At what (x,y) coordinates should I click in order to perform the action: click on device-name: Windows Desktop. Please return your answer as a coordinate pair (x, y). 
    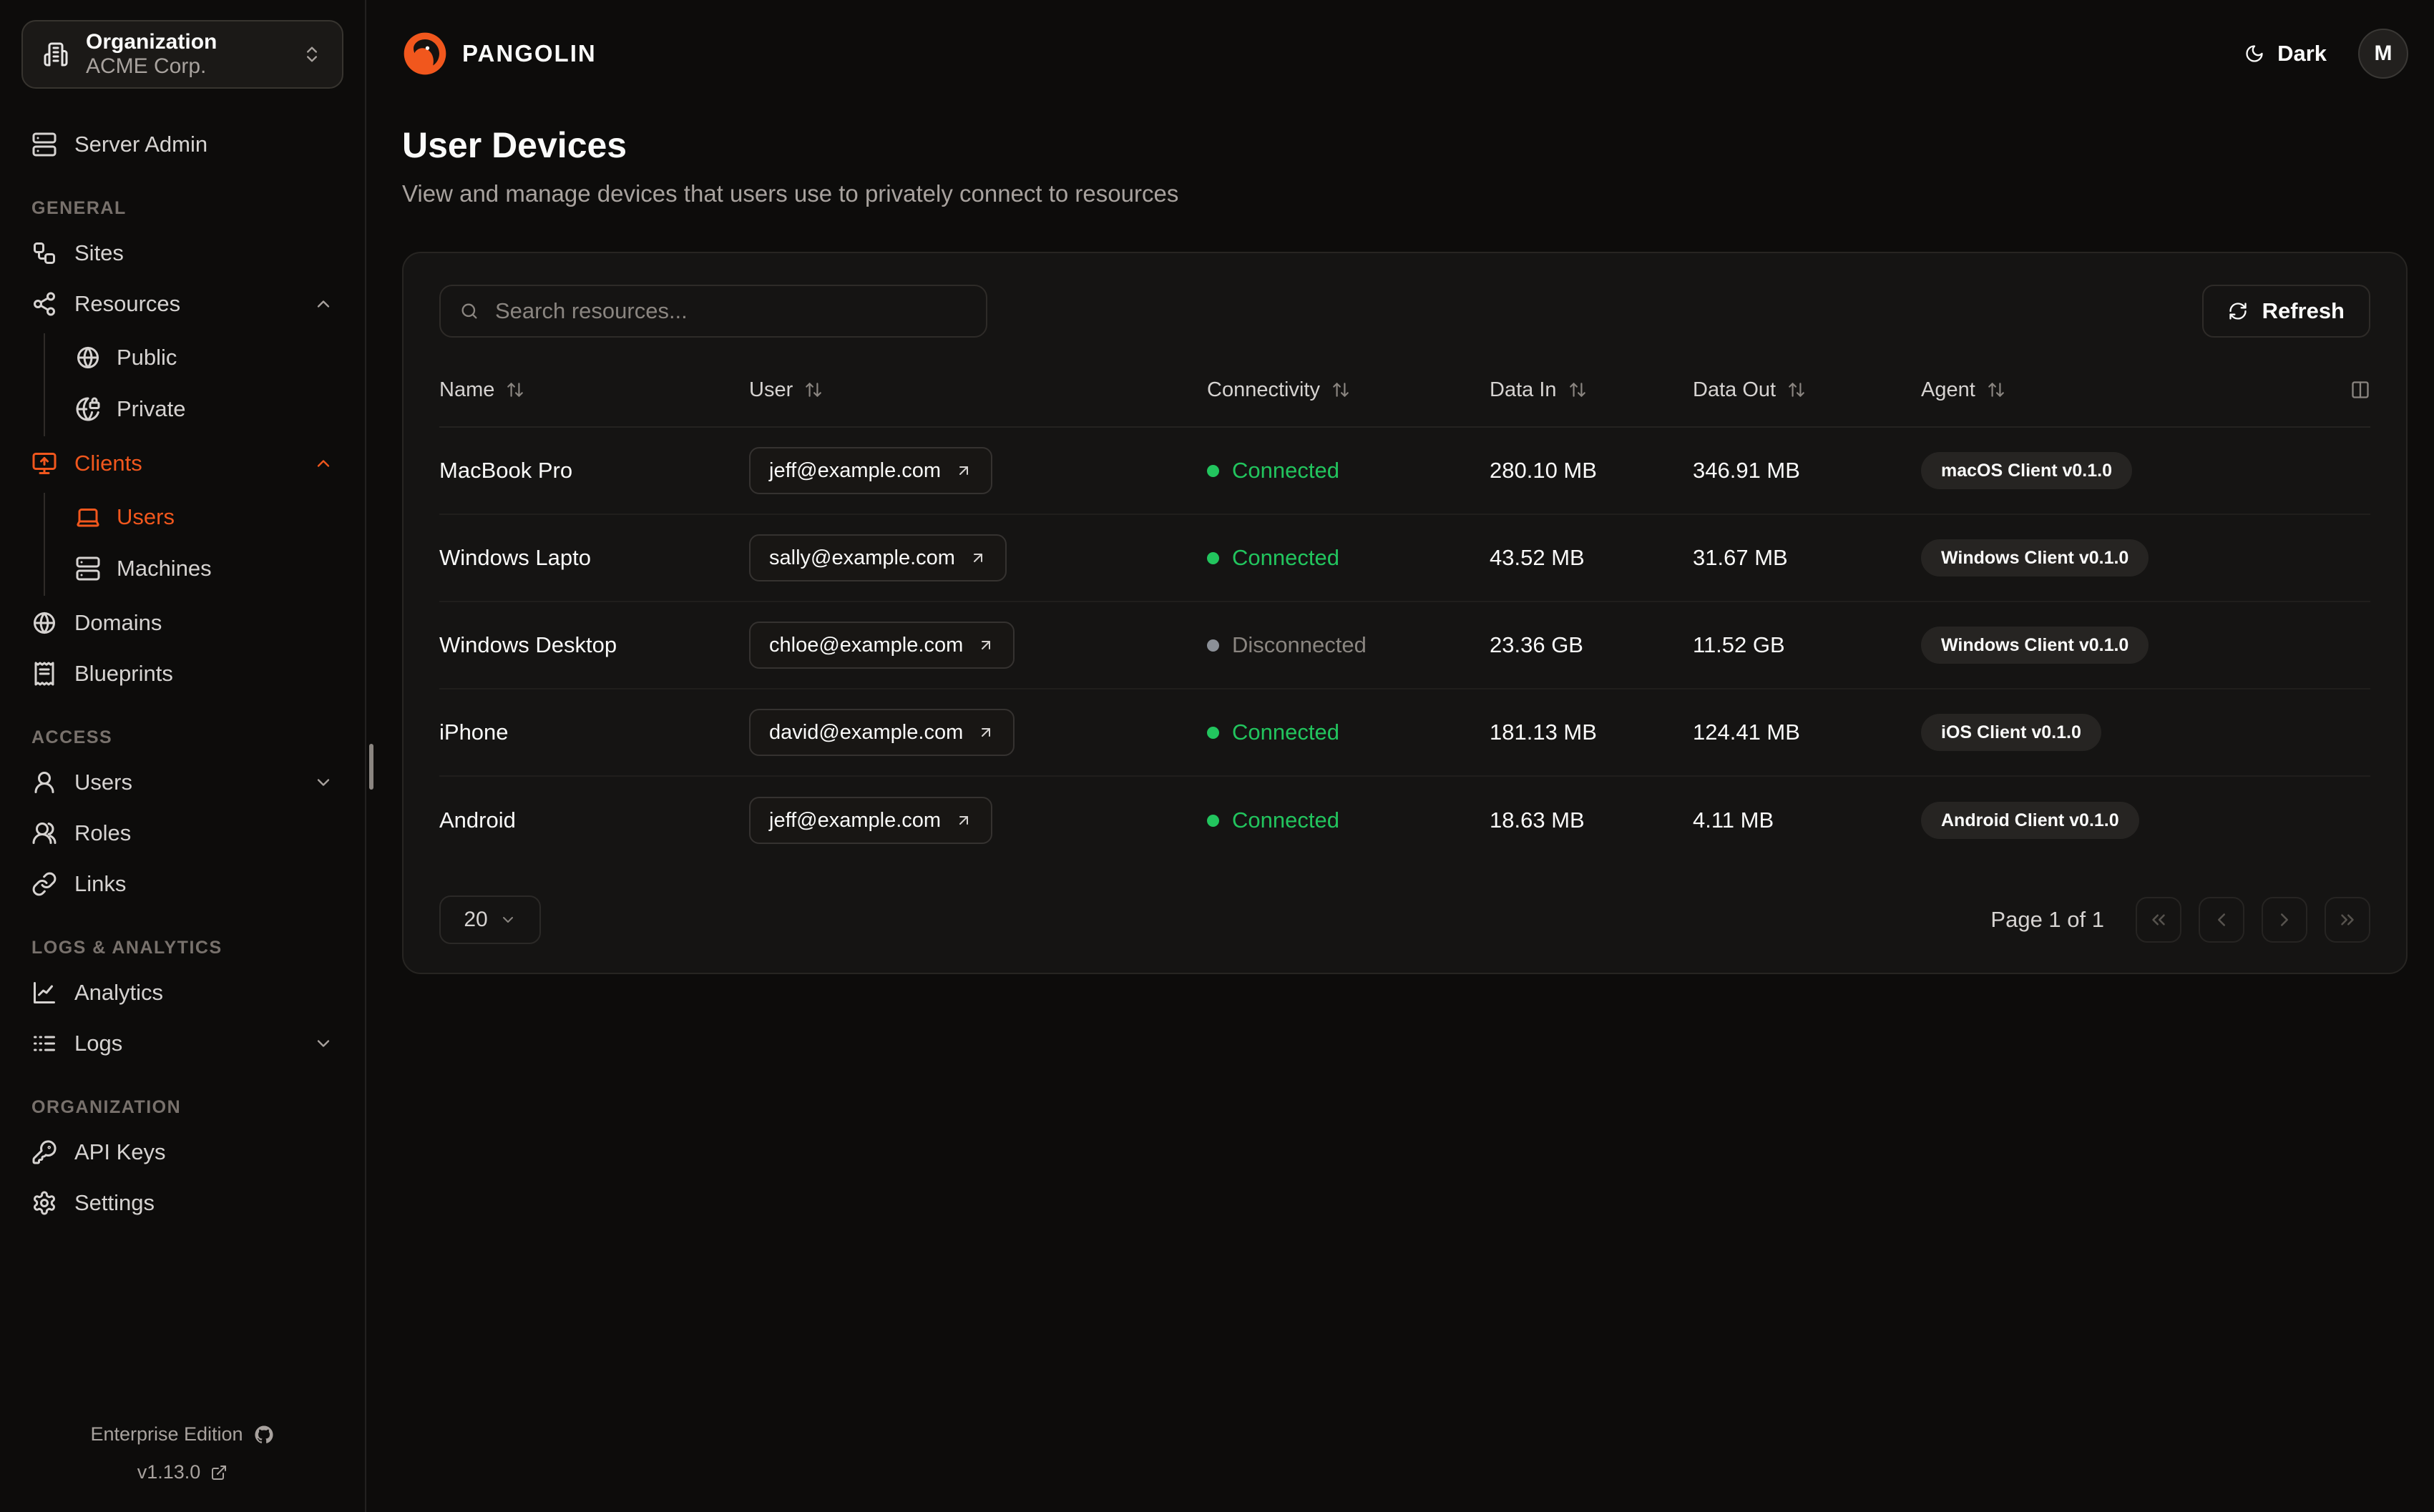
    Looking at the image, I should click on (528, 644).